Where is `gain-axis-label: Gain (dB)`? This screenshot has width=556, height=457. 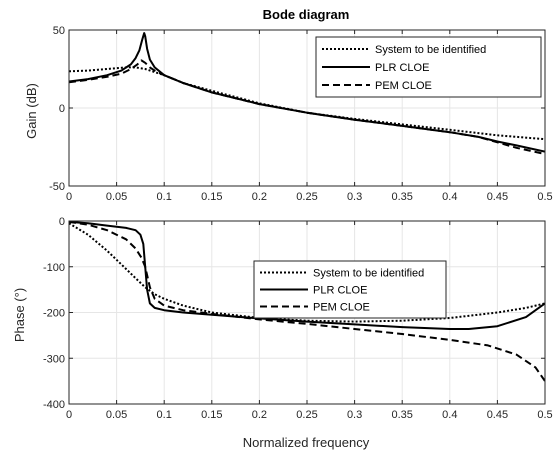
gain-axis-label: Gain (dB) is located at coordinates (31, 111).